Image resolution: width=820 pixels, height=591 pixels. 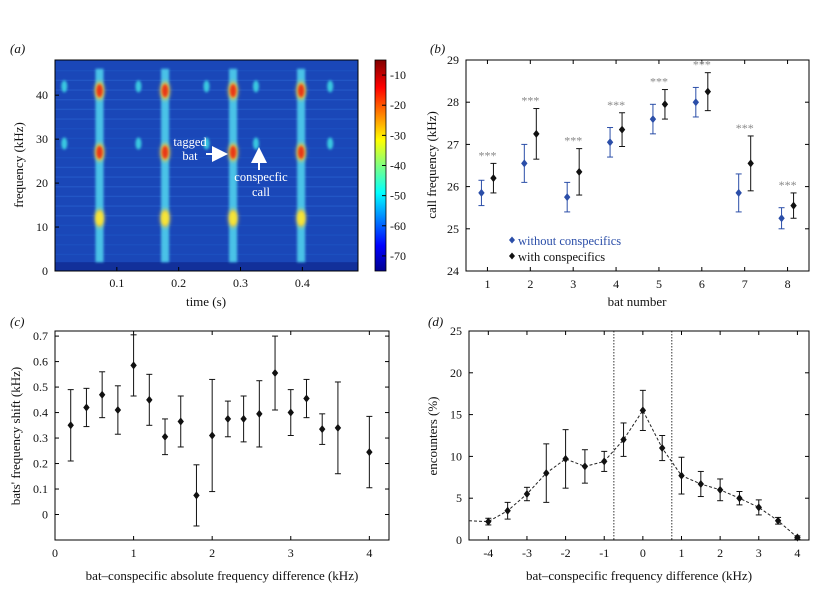 What do you see at coordinates (190, 142) in the screenshot?
I see `annotation-tagged: tagged` at bounding box center [190, 142].